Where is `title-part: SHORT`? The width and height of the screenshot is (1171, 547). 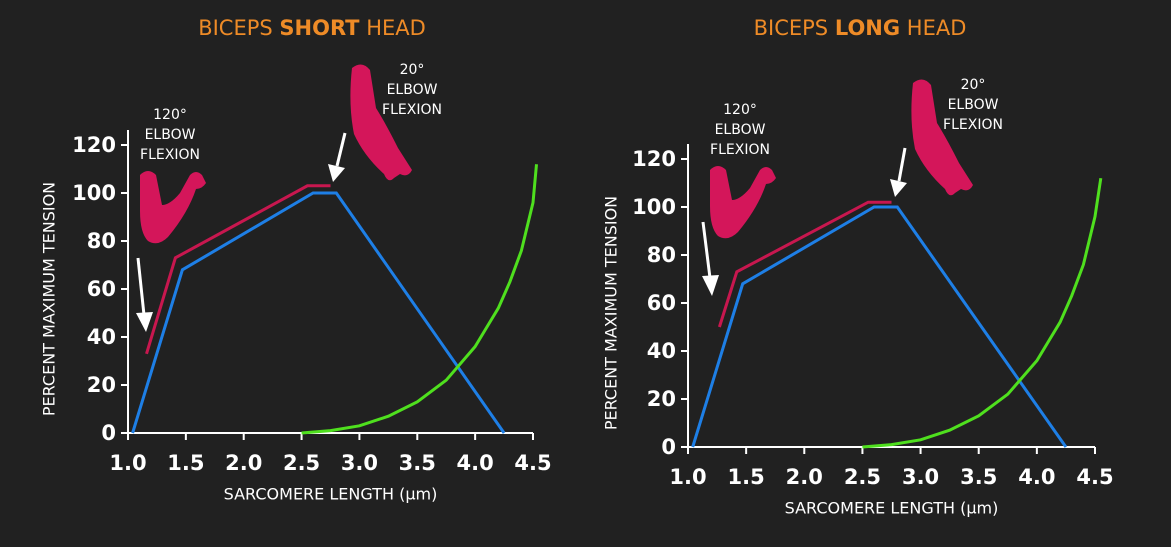 title-part: SHORT is located at coordinates (319, 28).